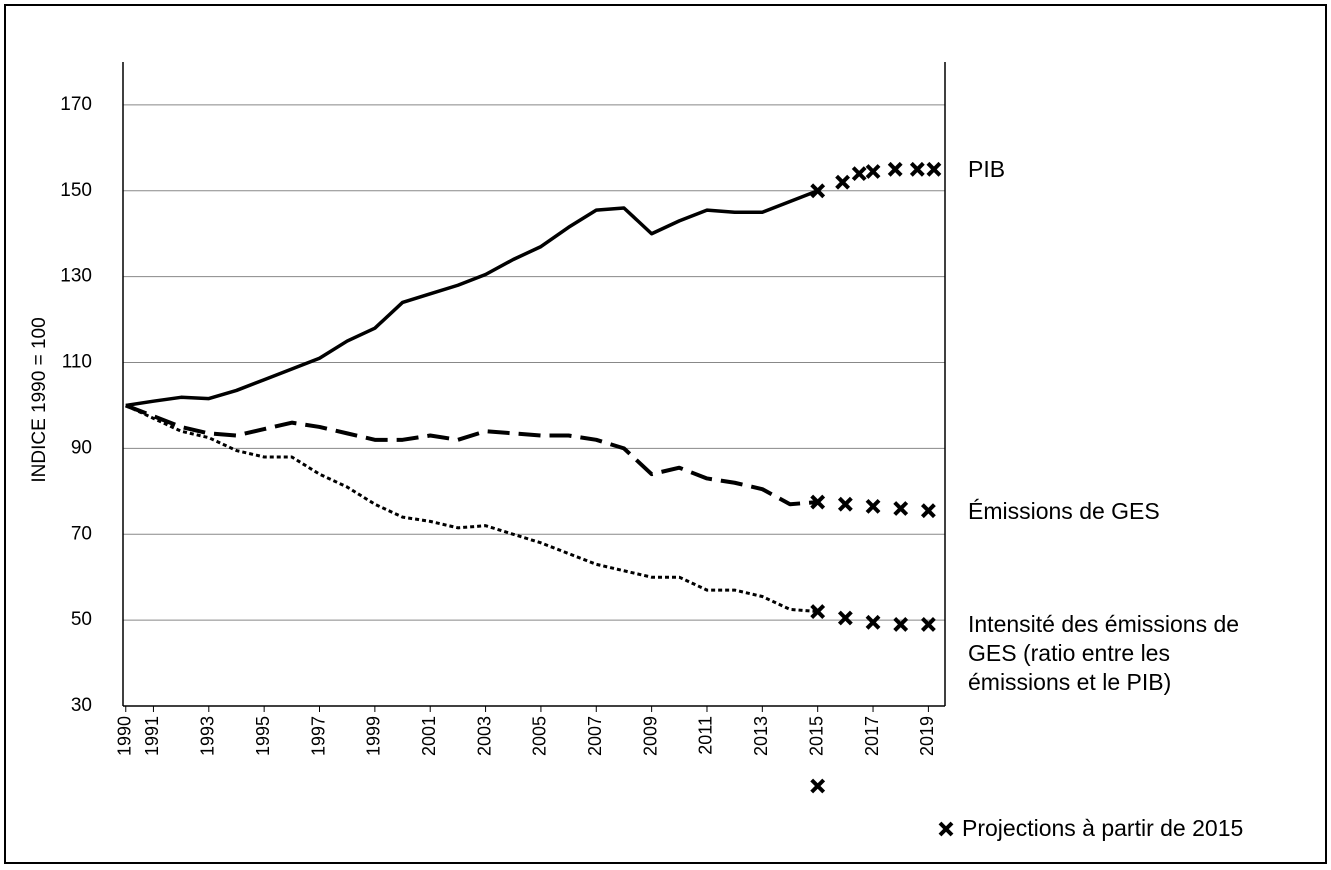  What do you see at coordinates (650, 736) in the screenshot?
I see `x-tick-label: 2009` at bounding box center [650, 736].